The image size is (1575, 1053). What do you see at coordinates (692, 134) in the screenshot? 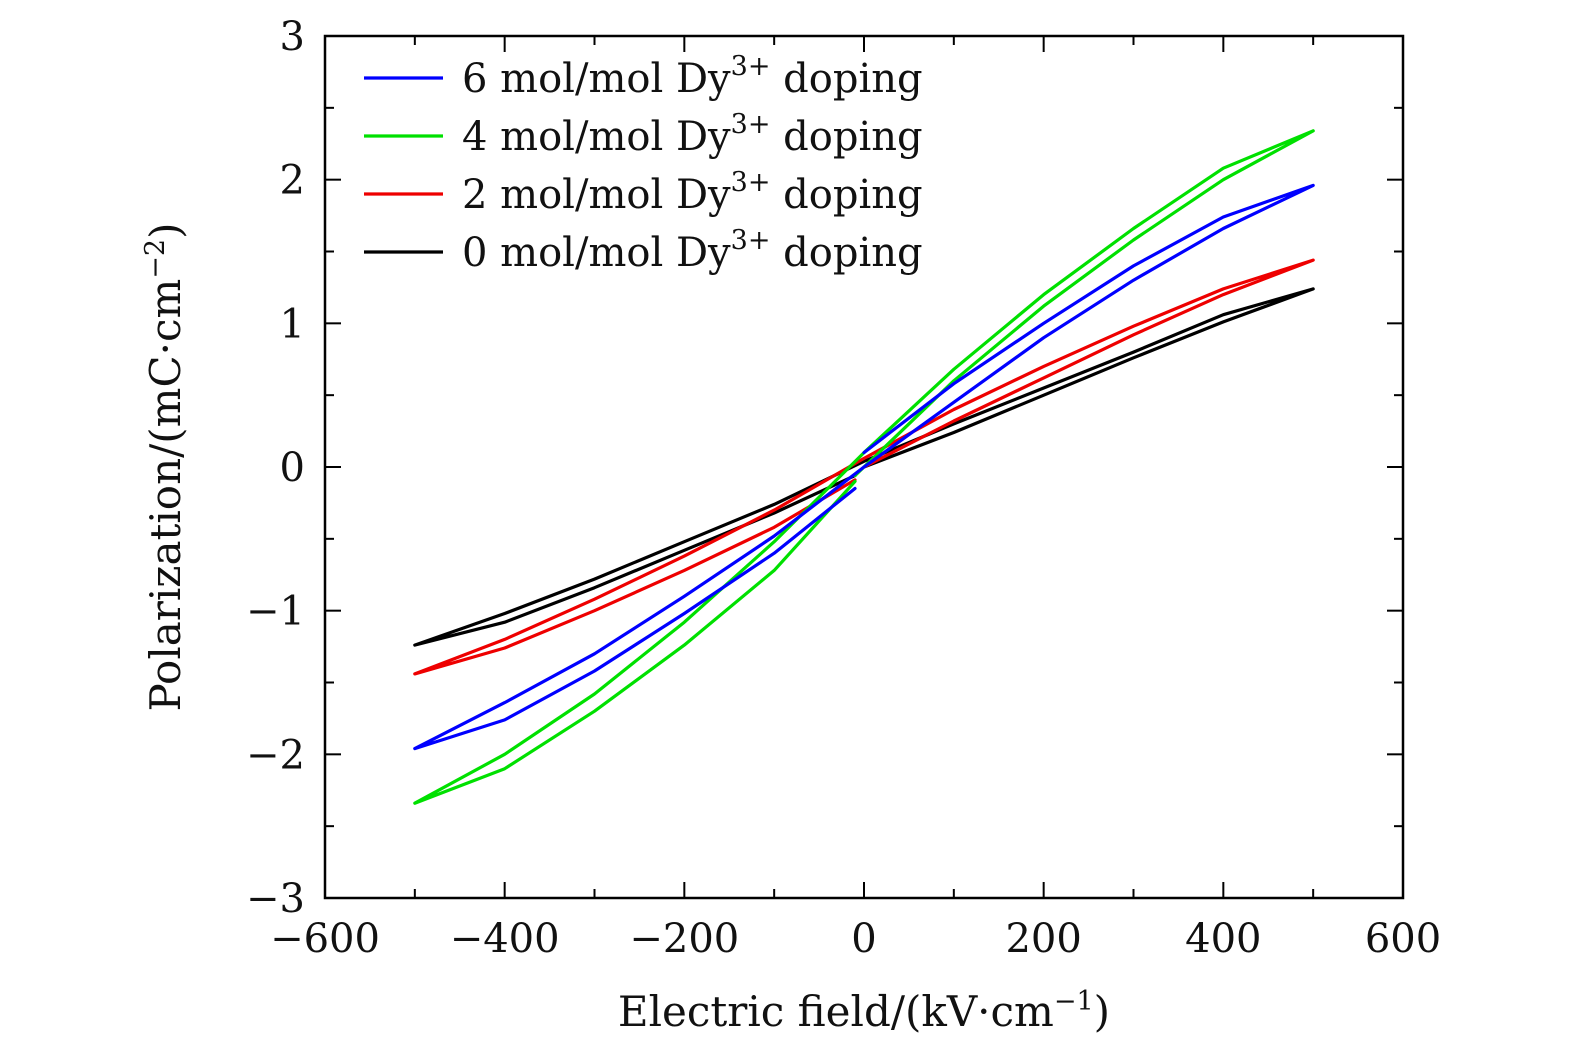
I see `legend-label-1: 4 mol/mol Dy3+ doping` at bounding box center [692, 134].